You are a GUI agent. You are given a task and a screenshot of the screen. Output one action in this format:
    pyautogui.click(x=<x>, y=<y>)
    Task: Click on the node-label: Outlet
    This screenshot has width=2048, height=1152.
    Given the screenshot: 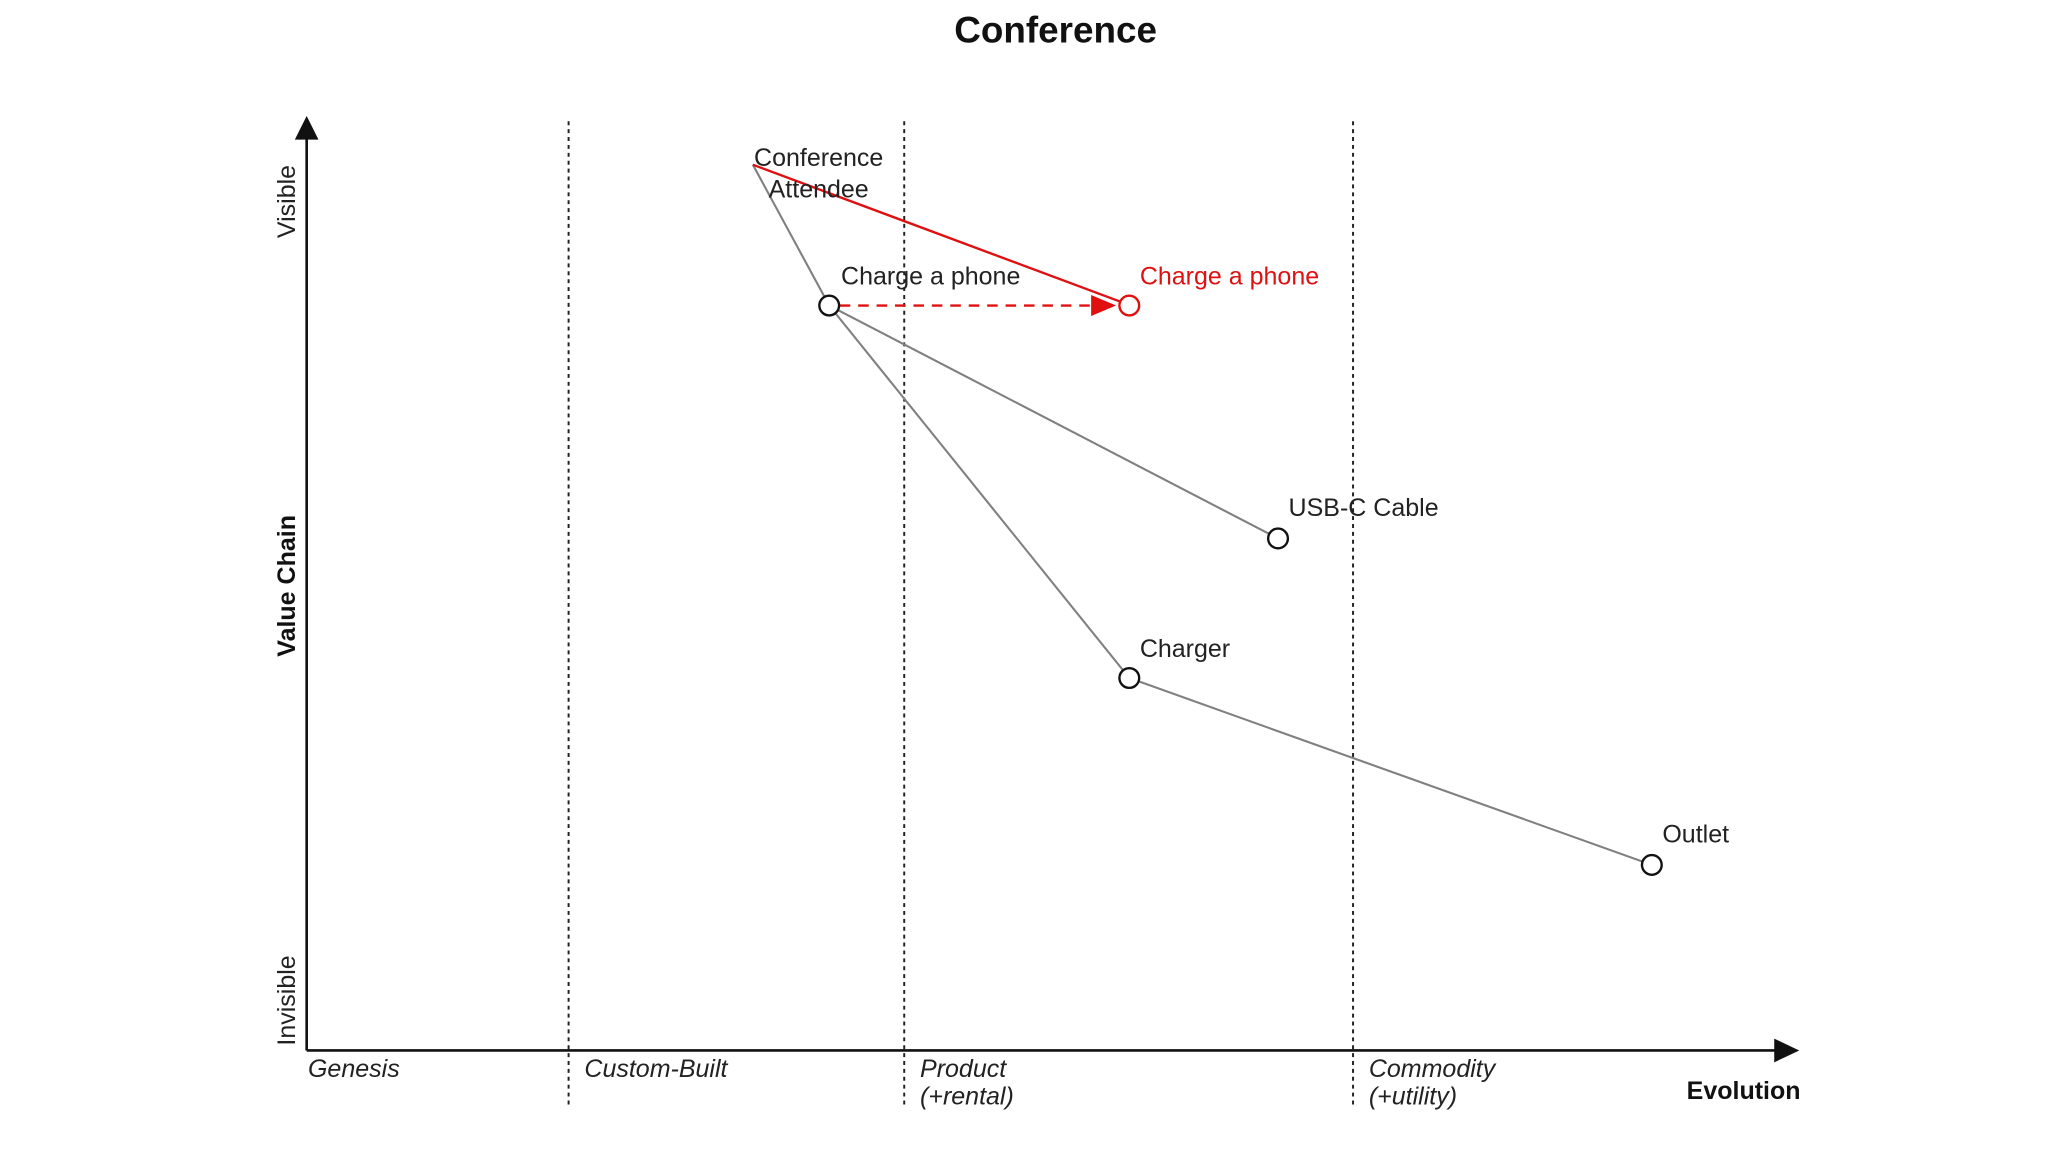 What is the action you would take?
    pyautogui.click(x=1695, y=835)
    